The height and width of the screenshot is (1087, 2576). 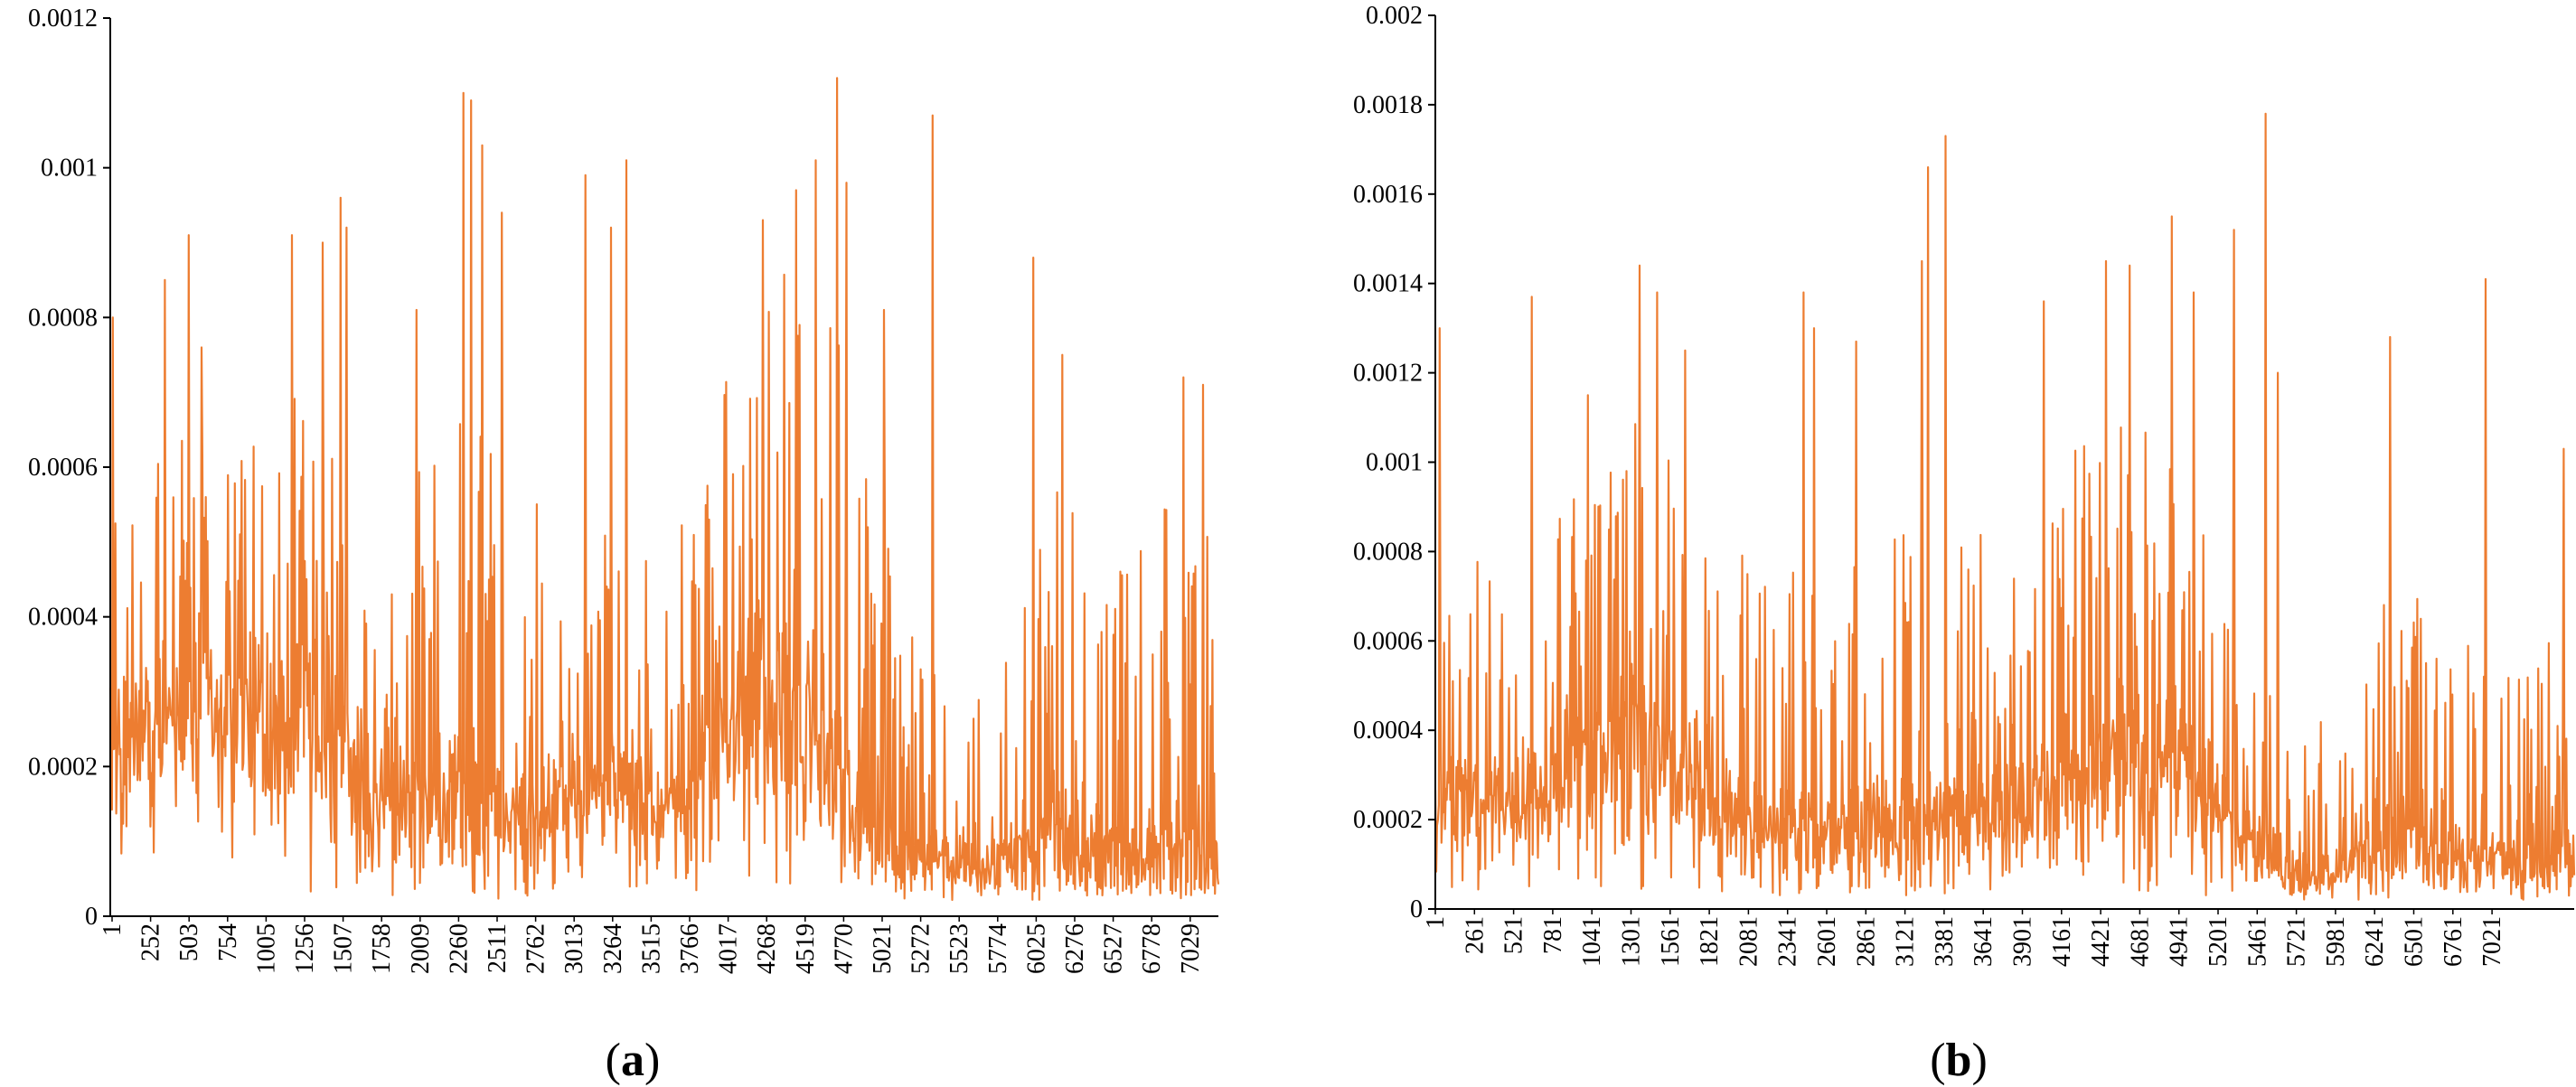 What do you see at coordinates (1710, 941) in the screenshot?
I see `x-tick-label: 1821` at bounding box center [1710, 941].